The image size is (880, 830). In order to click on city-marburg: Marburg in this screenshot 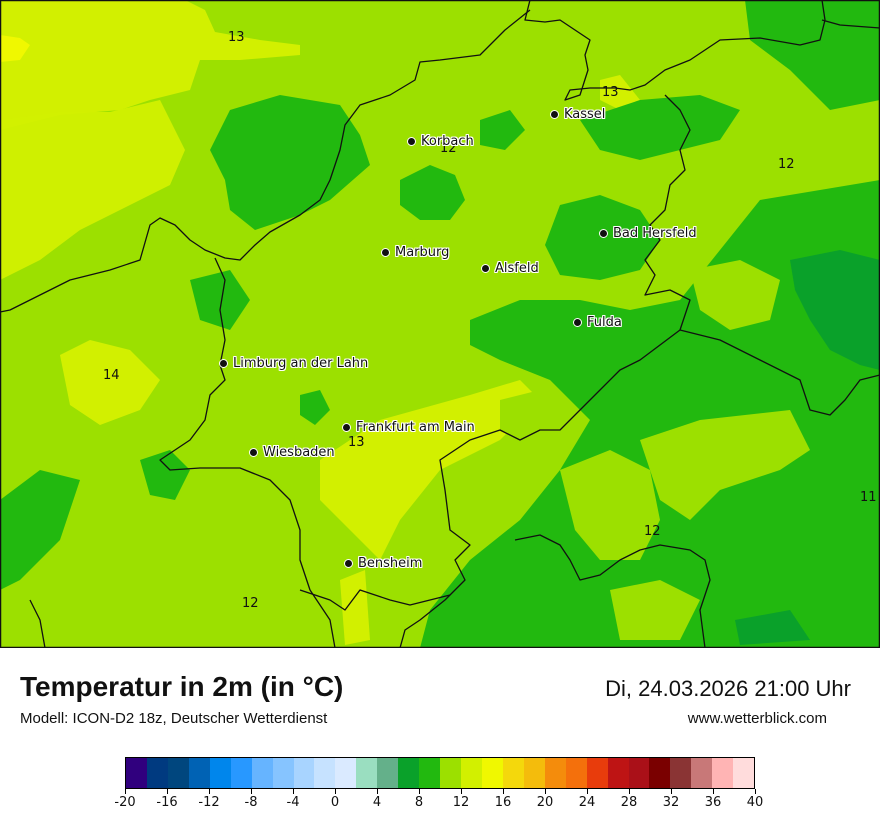, I will do `click(415, 252)`.